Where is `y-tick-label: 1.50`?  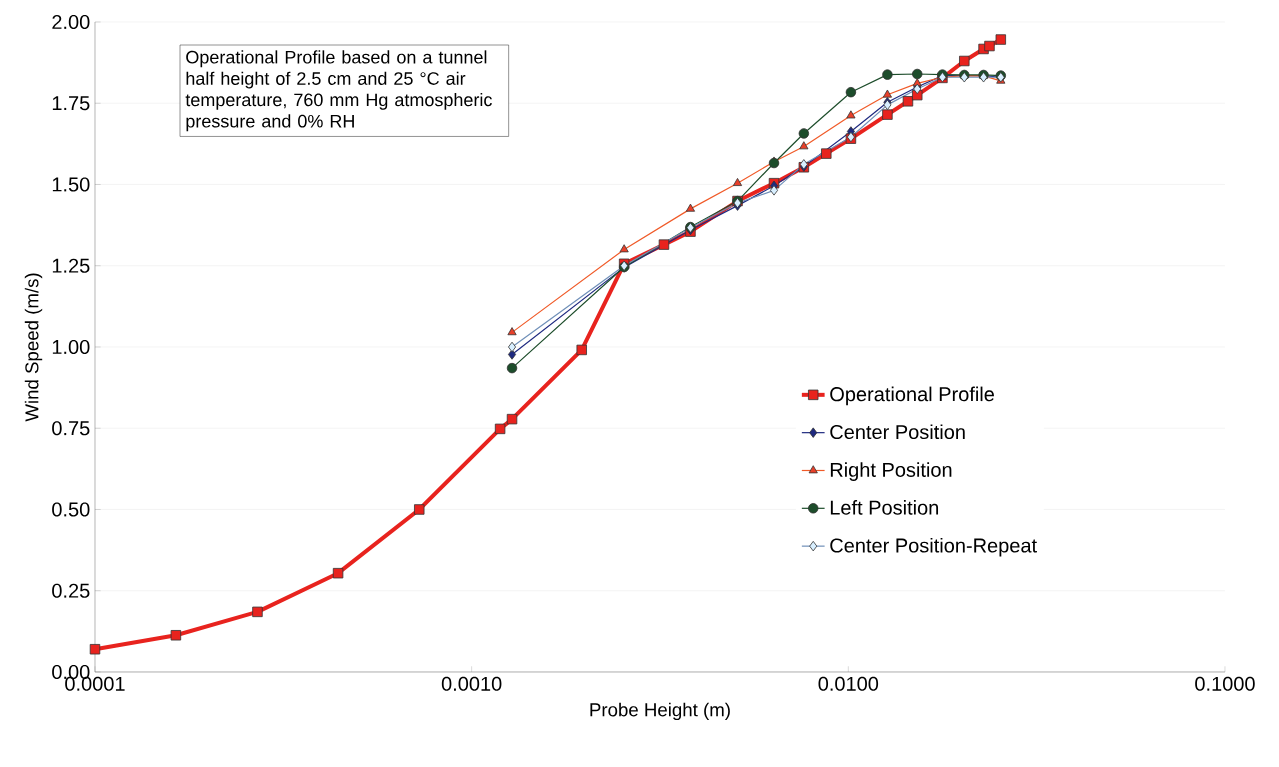 y-tick-label: 1.50 is located at coordinates (71, 184).